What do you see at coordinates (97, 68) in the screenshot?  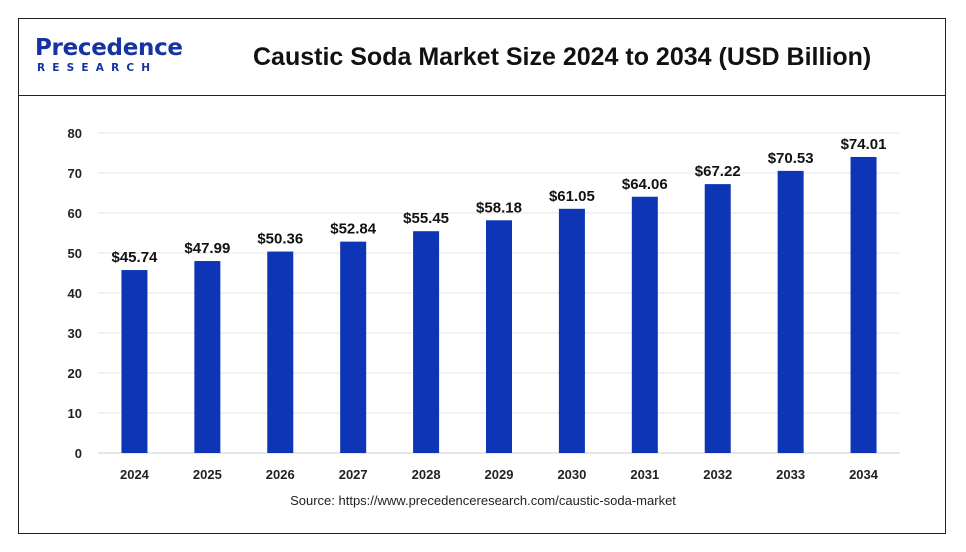 I see `logo-subtitle: RESEARCH` at bounding box center [97, 68].